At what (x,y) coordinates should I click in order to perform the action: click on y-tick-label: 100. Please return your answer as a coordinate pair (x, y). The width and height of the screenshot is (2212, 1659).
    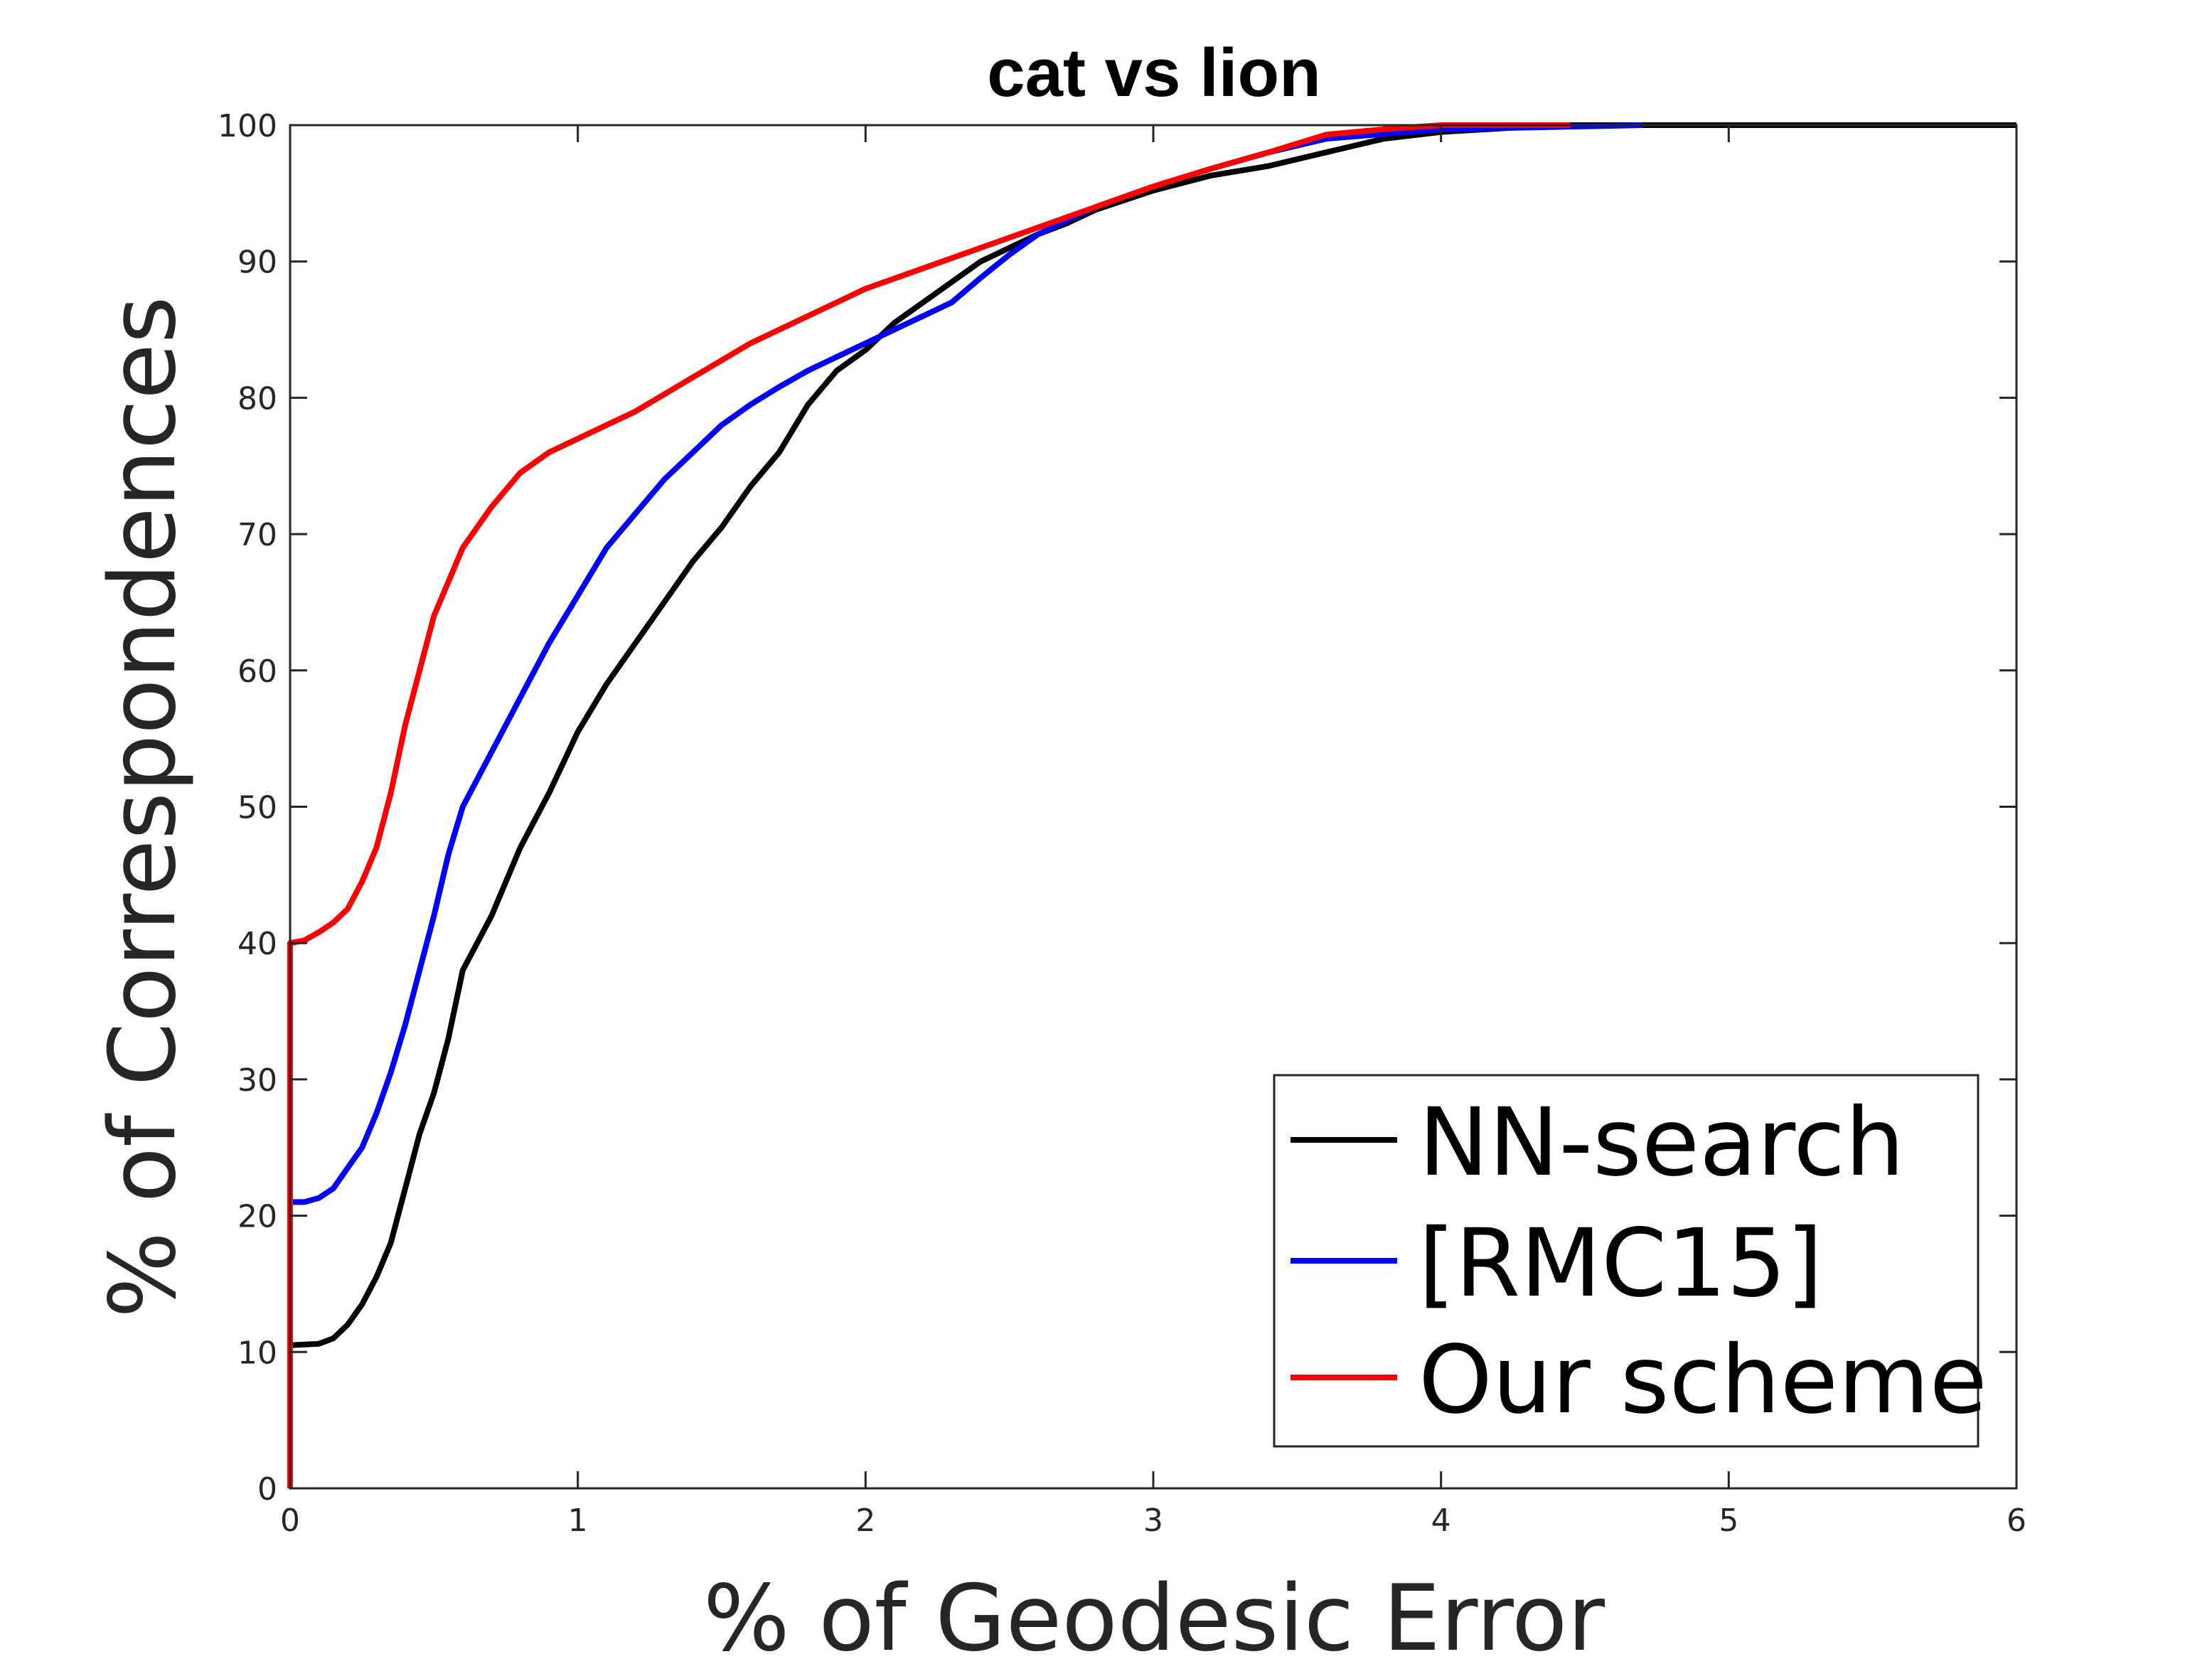
    Looking at the image, I should click on (247, 126).